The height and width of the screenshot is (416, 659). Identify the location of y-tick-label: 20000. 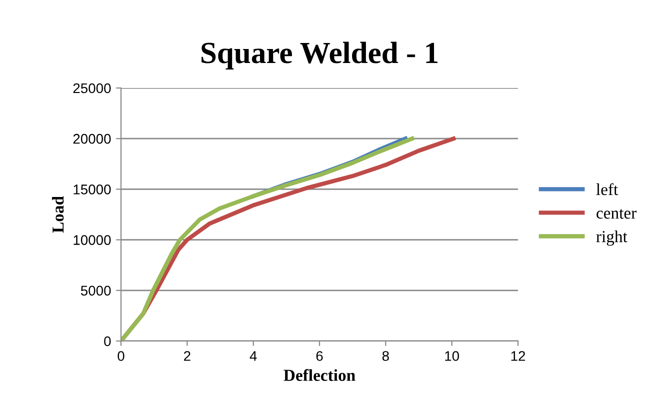
(92, 139).